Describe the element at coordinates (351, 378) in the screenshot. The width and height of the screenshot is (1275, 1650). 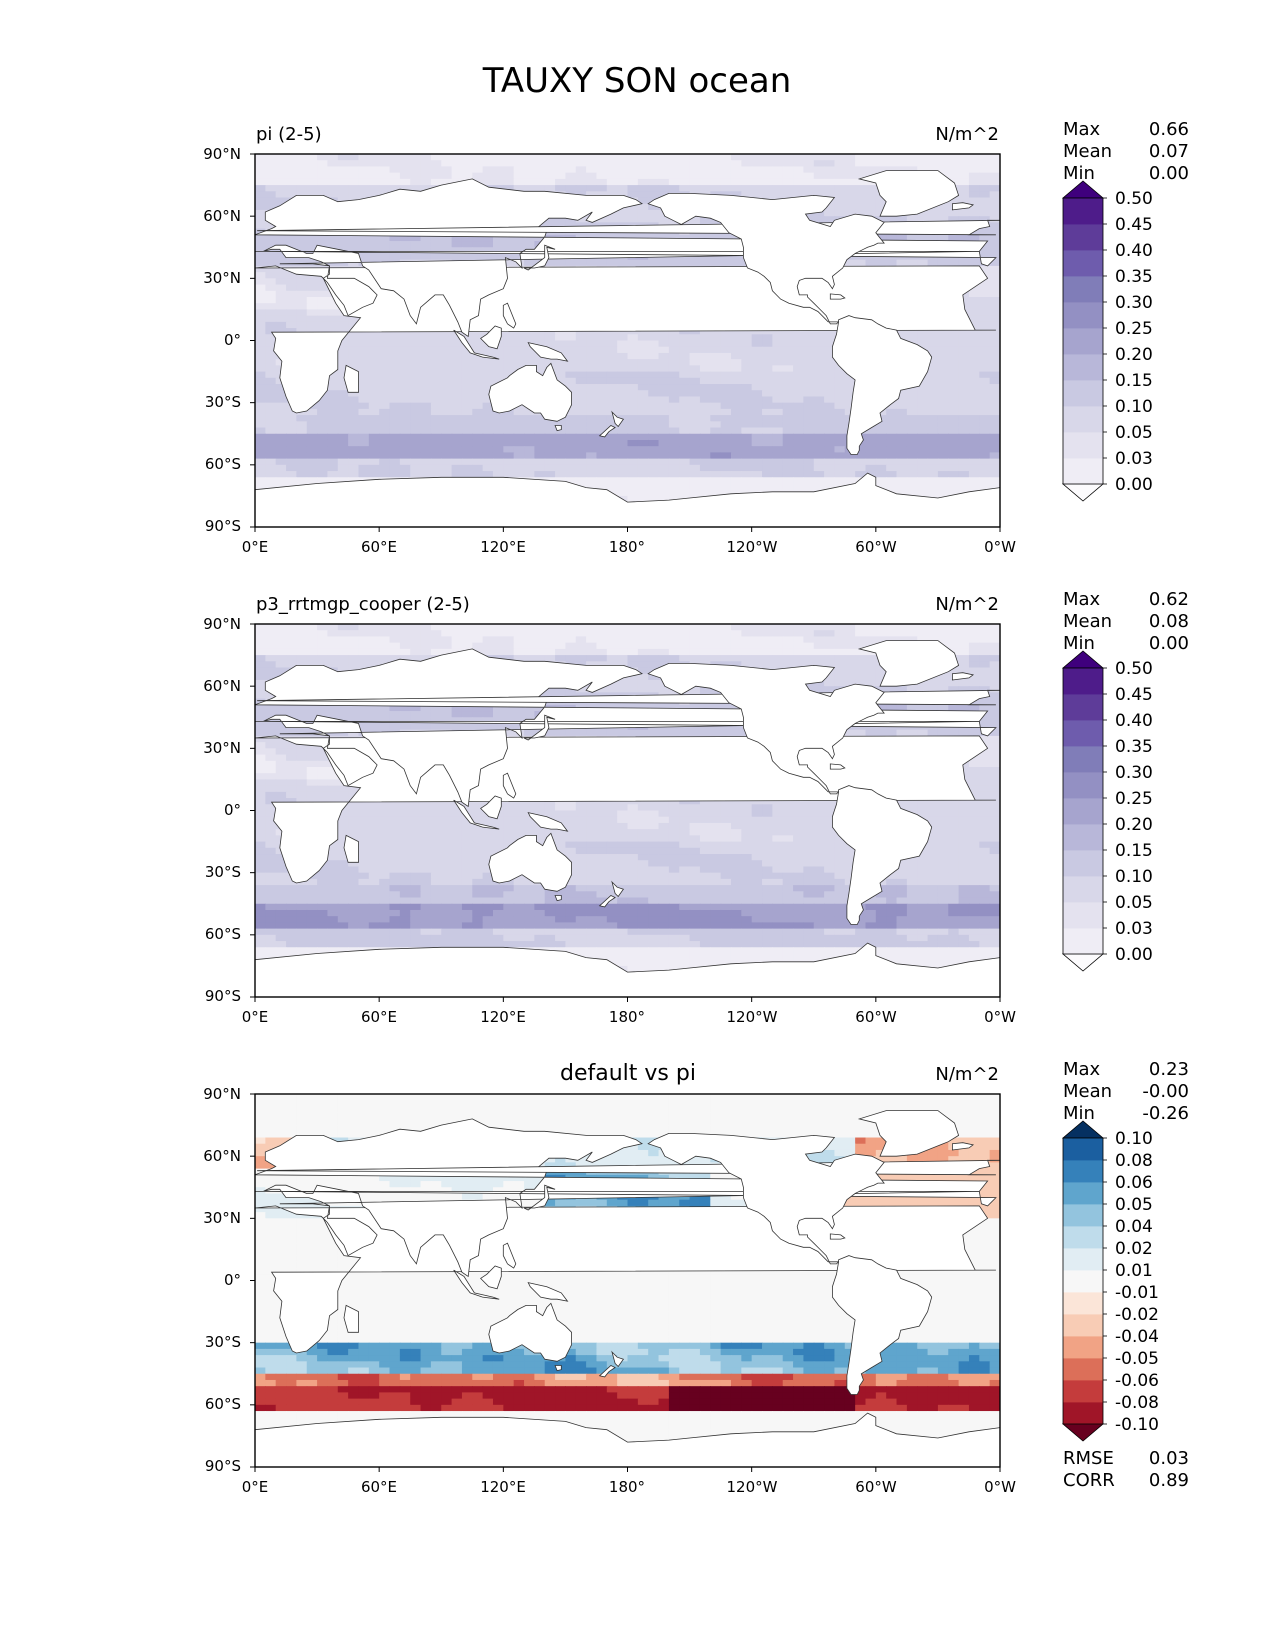
I see `landmass` at that location.